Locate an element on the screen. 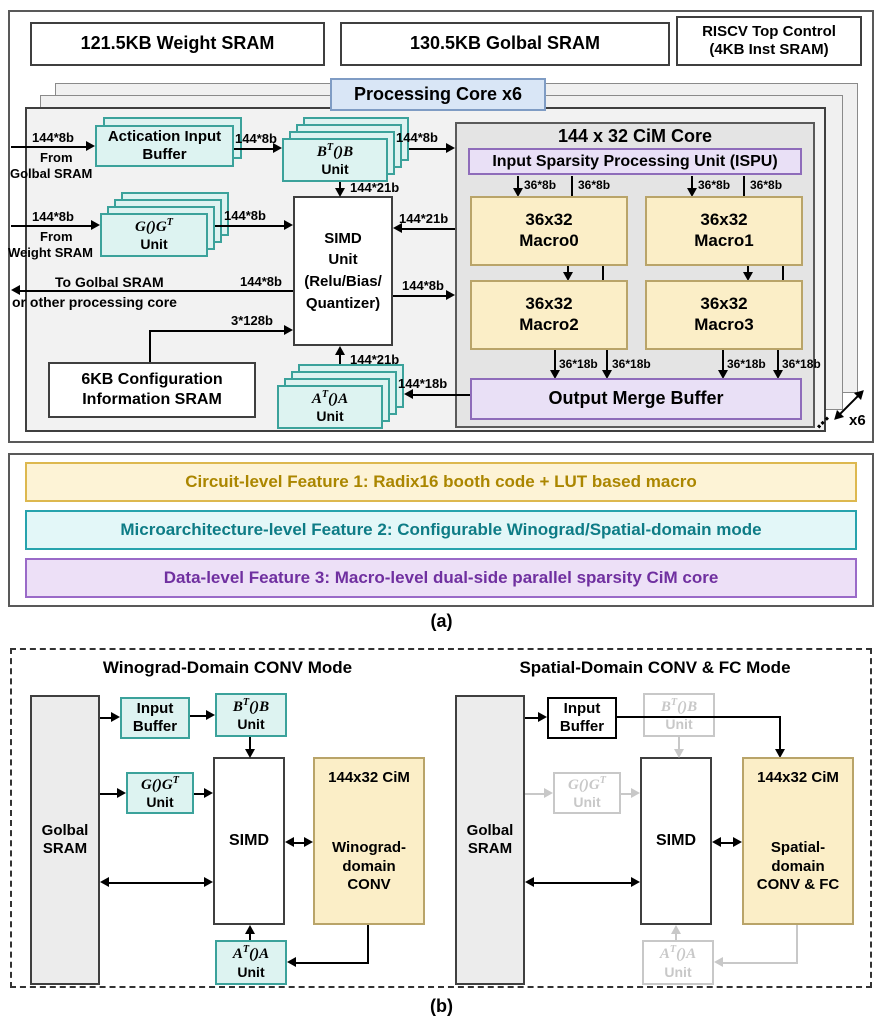 This screenshot has width=883, height=1027. source-label: Golbal SRAM is located at coordinates (51, 173).